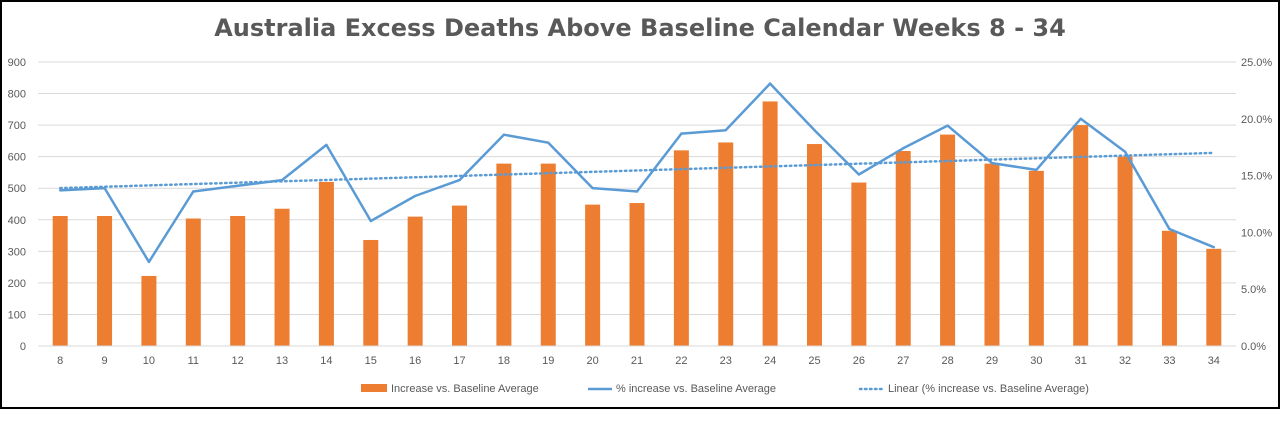 This screenshot has width=1280, height=425. Describe the element at coordinates (548, 361) in the screenshot. I see `x-tick-label: 19` at that location.